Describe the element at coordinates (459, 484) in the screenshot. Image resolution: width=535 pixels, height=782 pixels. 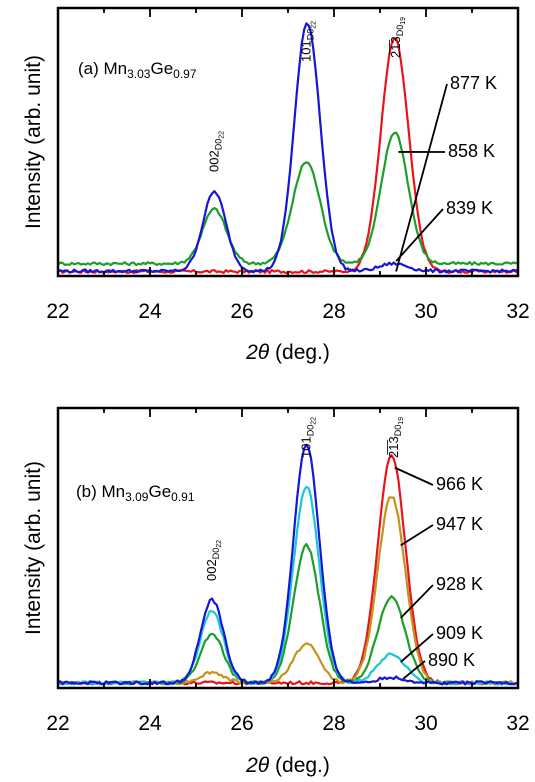
I see `panel-b-temperature-label: 966 K` at that location.